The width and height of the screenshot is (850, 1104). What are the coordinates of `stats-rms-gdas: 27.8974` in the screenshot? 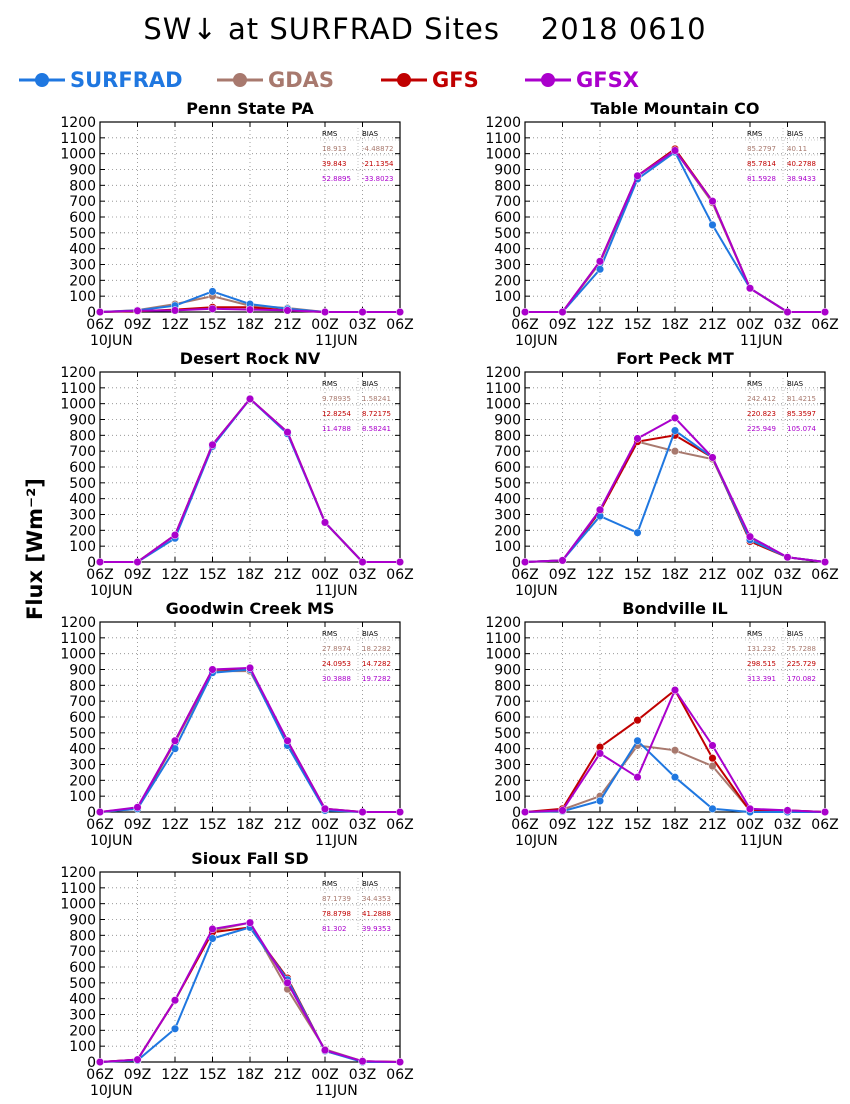 It's located at (336, 649).